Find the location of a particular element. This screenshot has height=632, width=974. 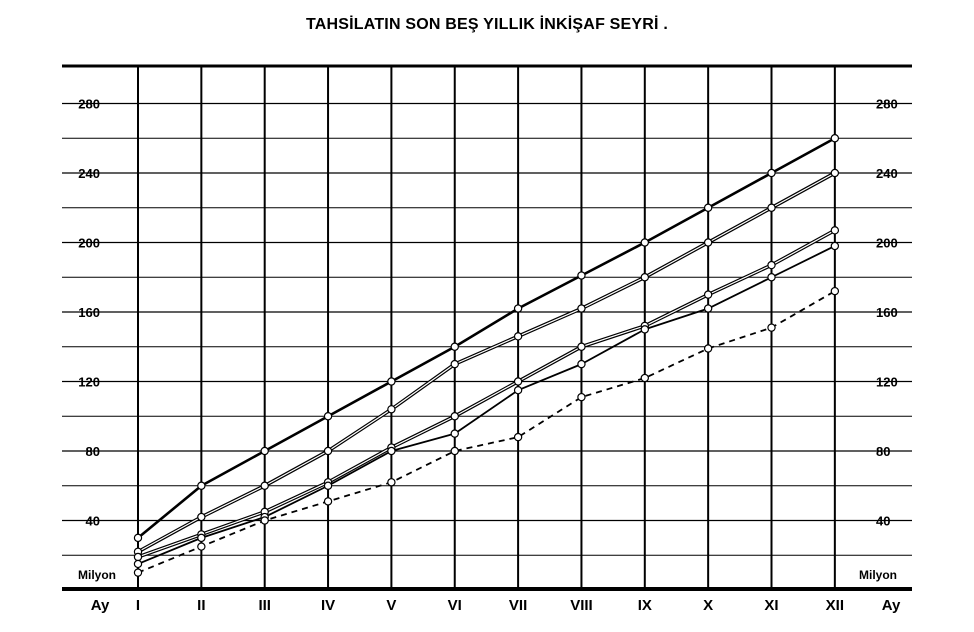

x-tick-label: XI is located at coordinates (771, 605).